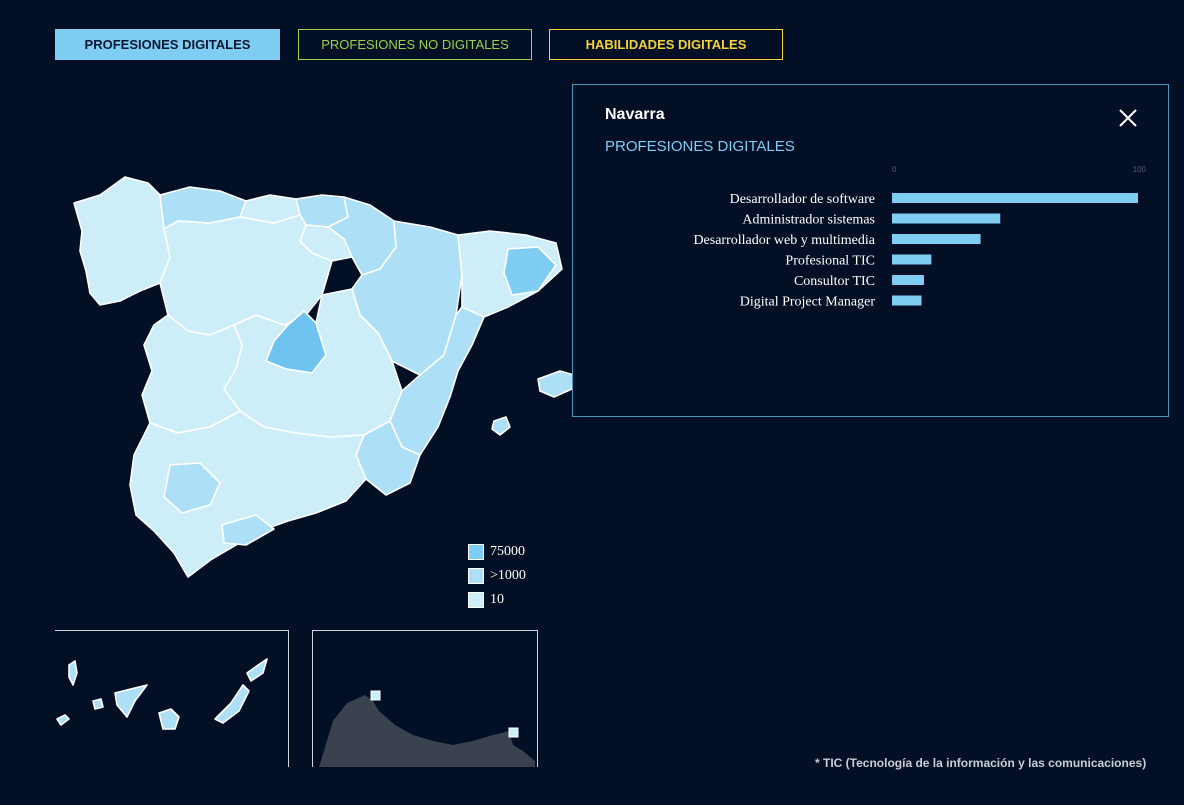 This screenshot has height=805, width=1184. What do you see at coordinates (530, 271) in the screenshot?
I see `region-barcelona` at bounding box center [530, 271].